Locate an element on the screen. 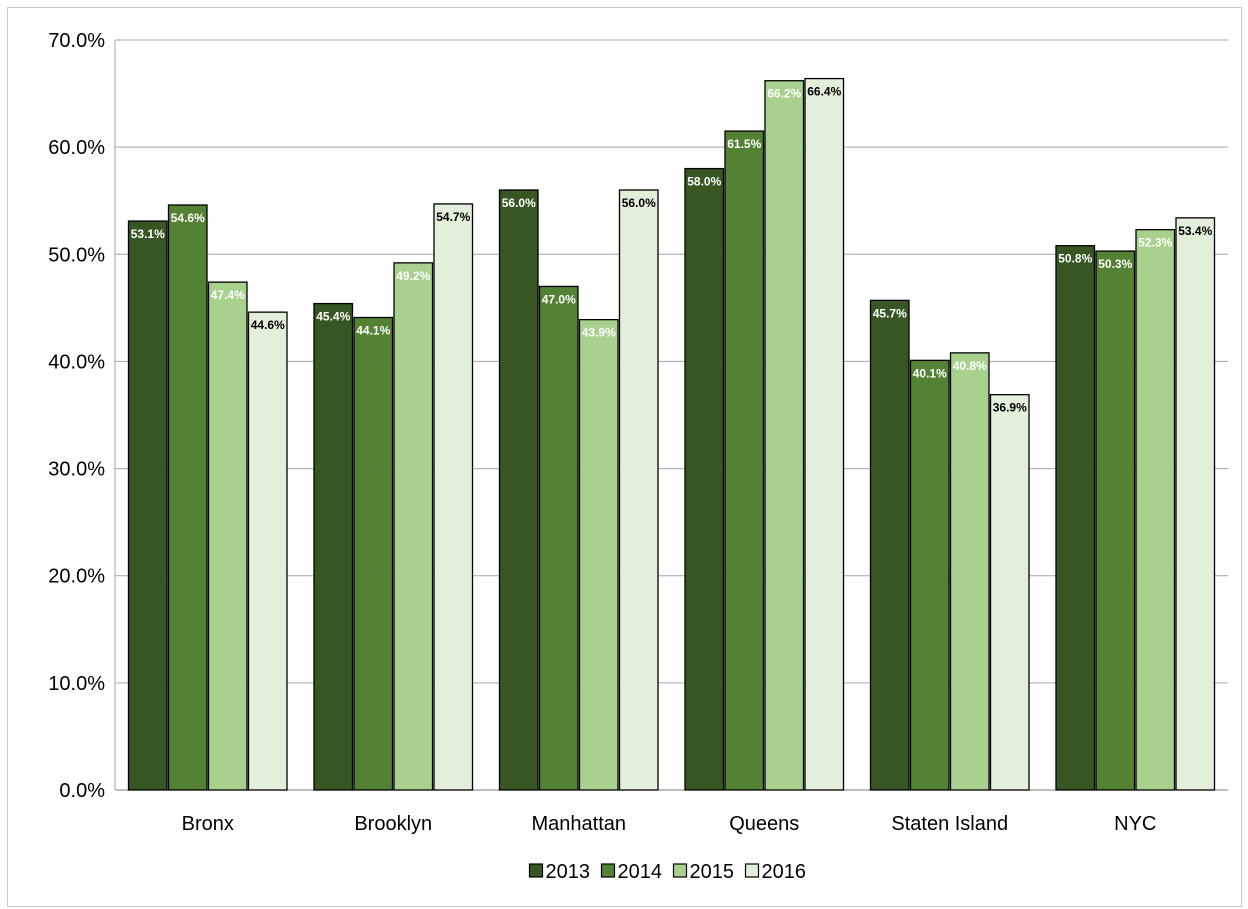 The width and height of the screenshot is (1248, 909). legend-label: 2014 is located at coordinates (640, 872).